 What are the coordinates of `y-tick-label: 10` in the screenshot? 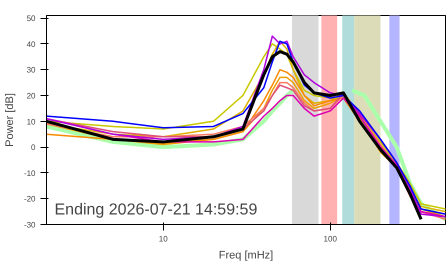 It's located at (31, 121).